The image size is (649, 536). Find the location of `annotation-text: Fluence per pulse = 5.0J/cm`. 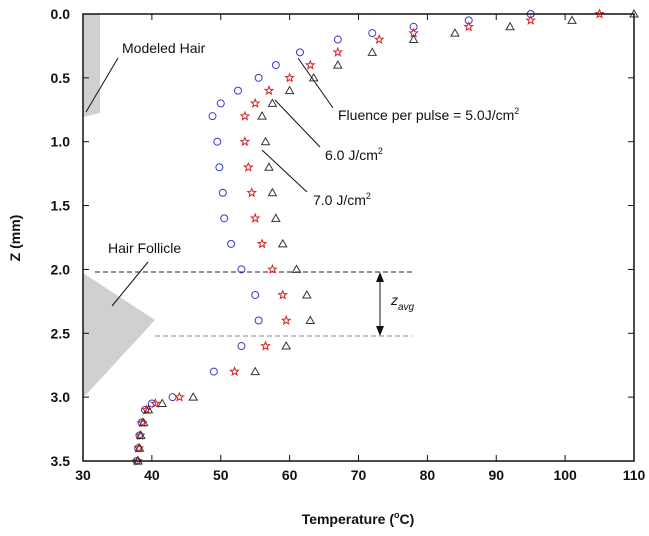

annotation-text: Fluence per pulse = 5.0J/cm is located at coordinates (426, 115).